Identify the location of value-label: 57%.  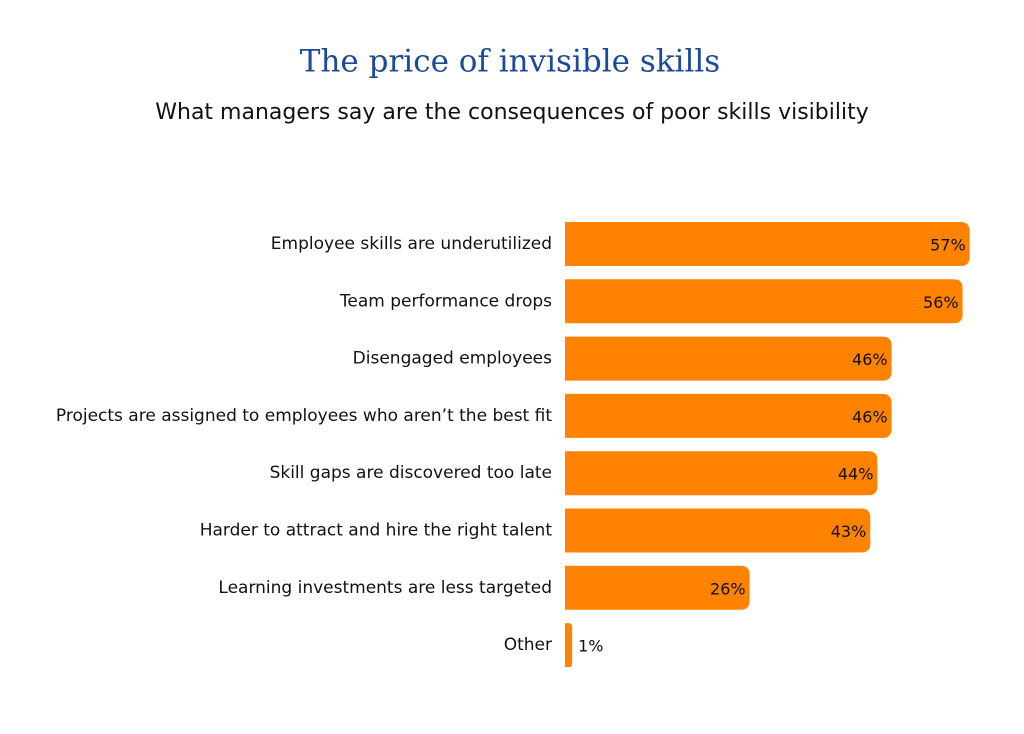
(948, 245).